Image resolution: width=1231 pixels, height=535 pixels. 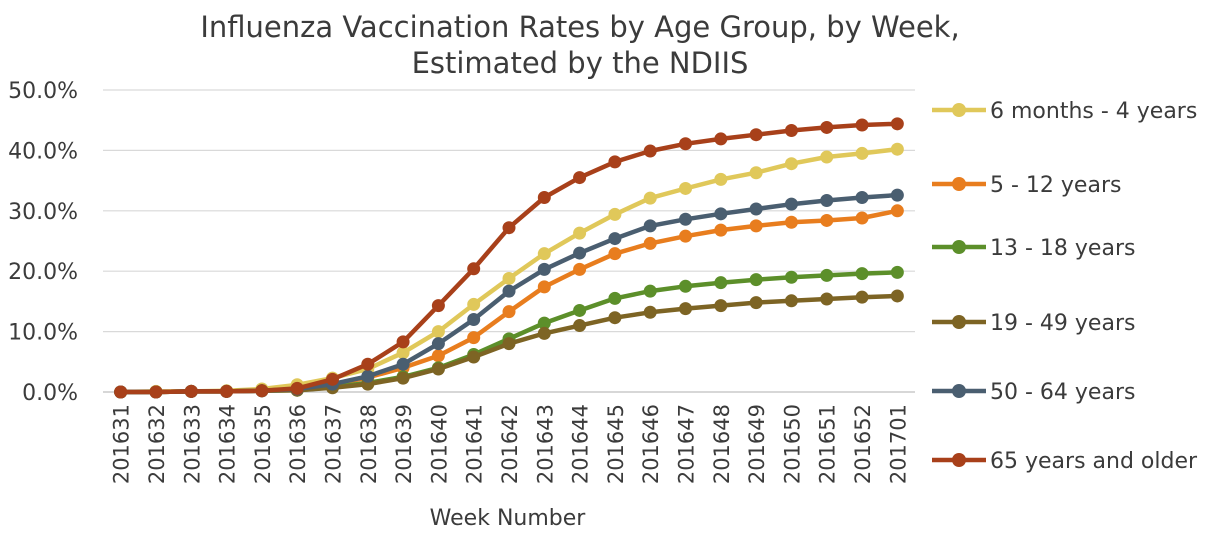 What do you see at coordinates (404, 444) in the screenshot?
I see `x-tick-label: 201639` at bounding box center [404, 444].